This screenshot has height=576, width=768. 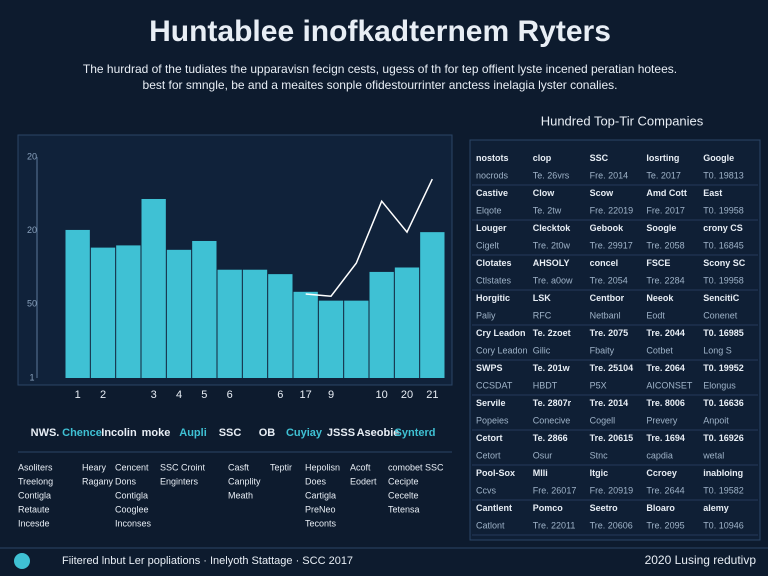 What do you see at coordinates (432, 395) in the screenshot?
I see `x-tick-label: 21` at bounding box center [432, 395].